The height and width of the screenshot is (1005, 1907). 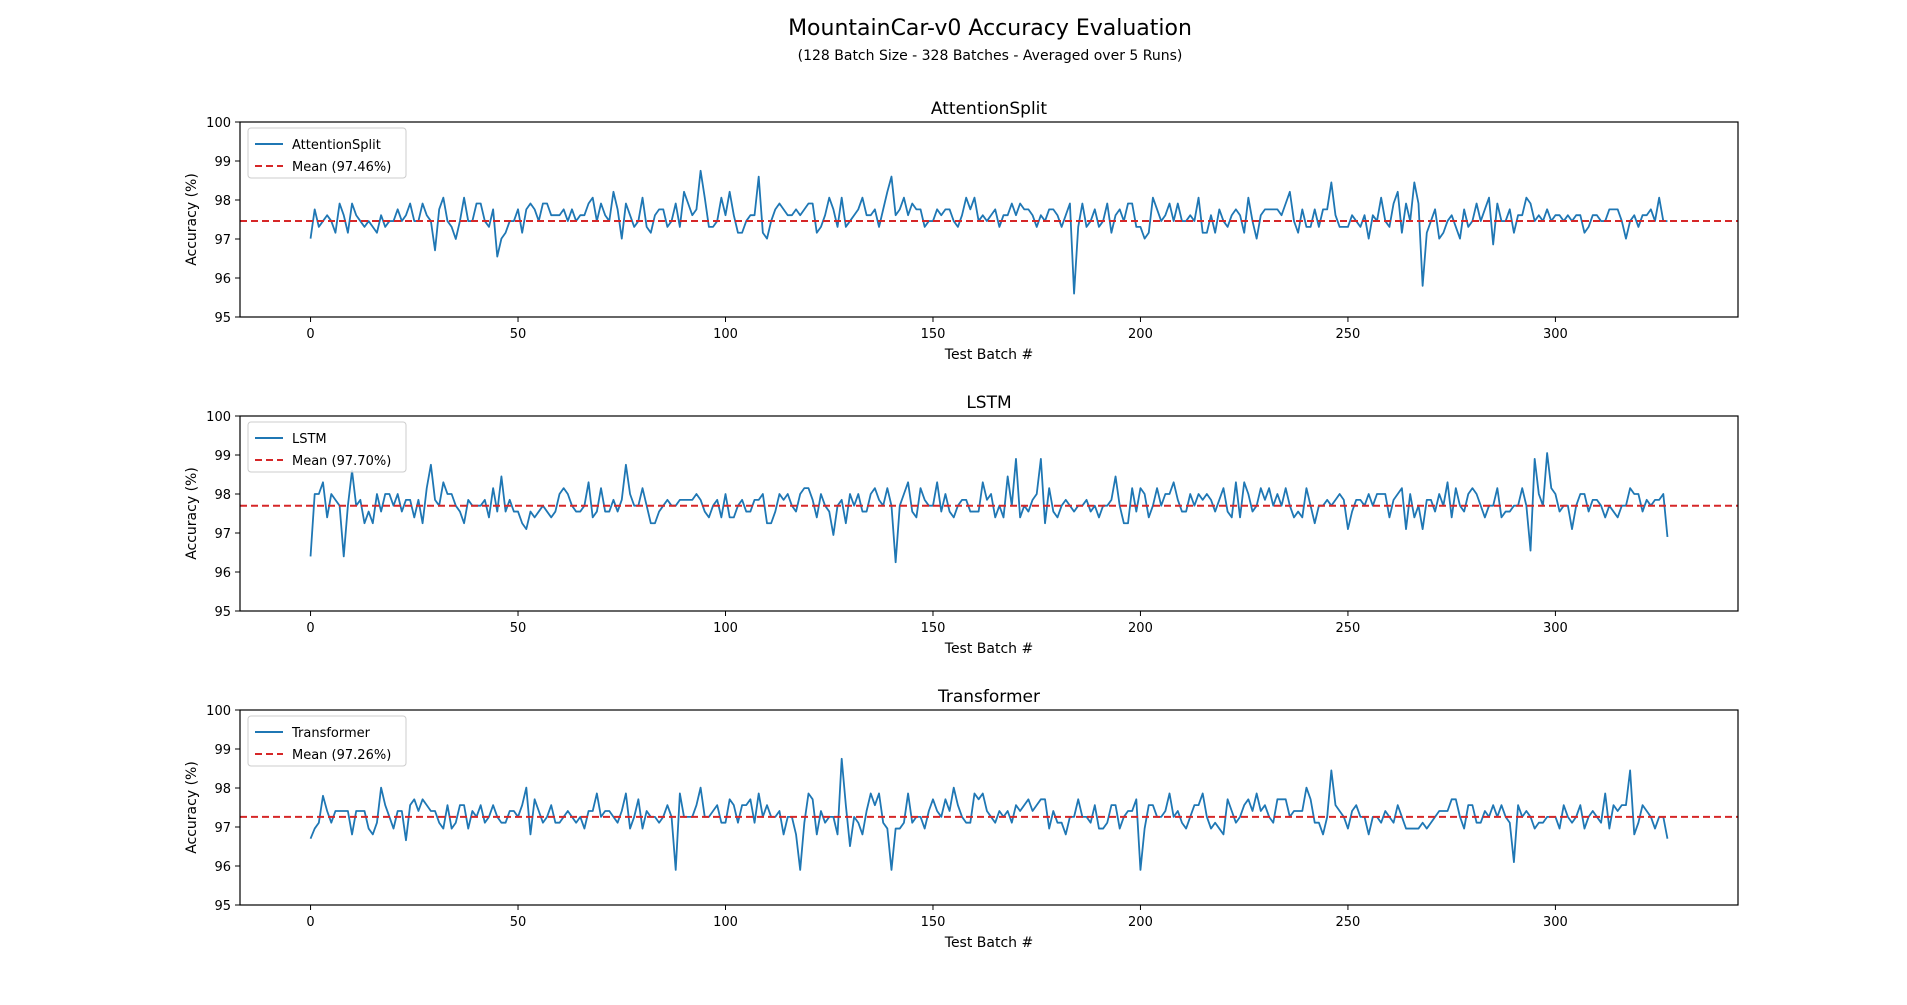 I want to click on legend-label: Mean (97.70%), so click(x=341, y=461).